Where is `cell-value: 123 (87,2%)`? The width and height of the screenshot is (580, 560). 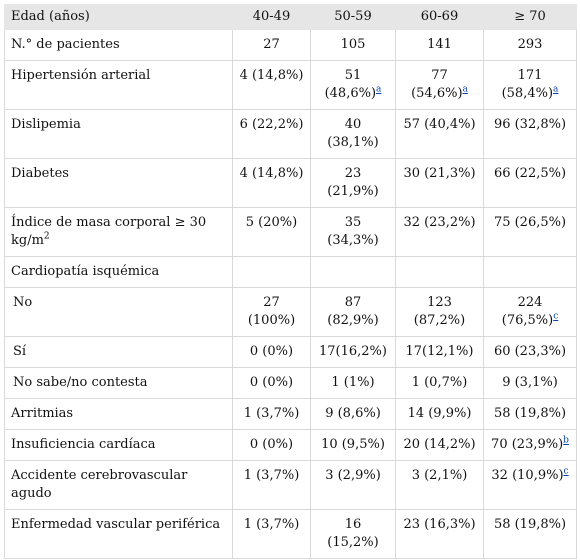
cell-value: 123 (87,2%) is located at coordinates (439, 311).